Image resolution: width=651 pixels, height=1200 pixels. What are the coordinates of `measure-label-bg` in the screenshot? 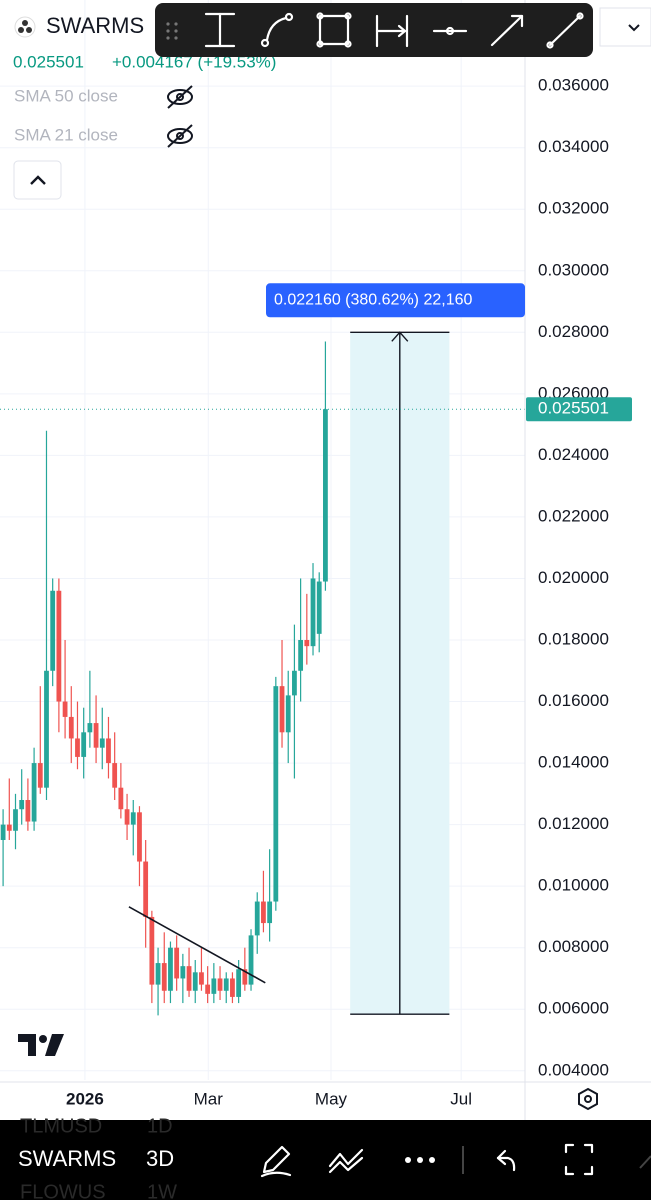 It's located at (395, 300).